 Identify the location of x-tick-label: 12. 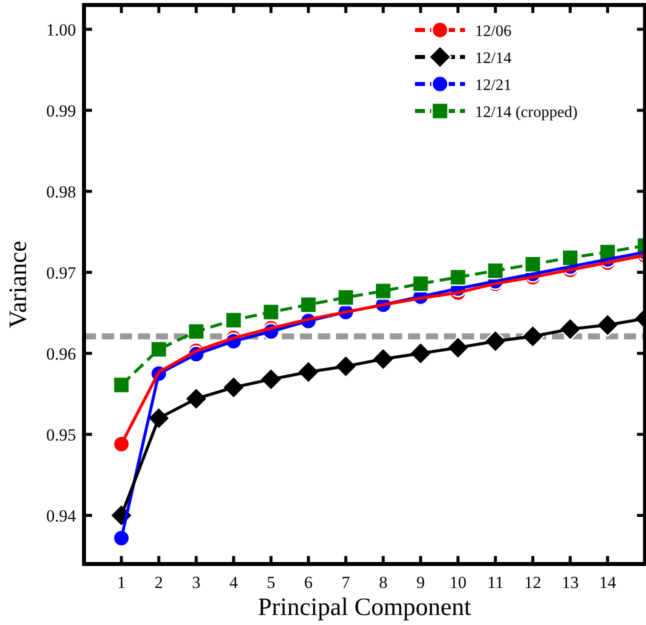
(533, 582).